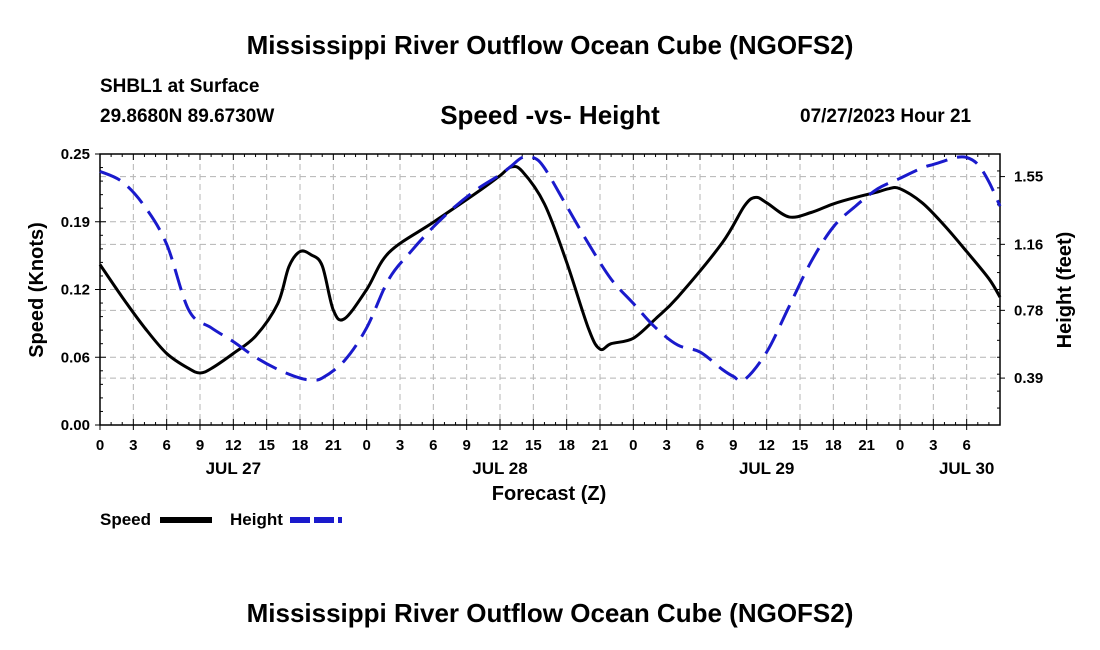  Describe the element at coordinates (37, 290) in the screenshot. I see `y-left-axis-label: Speed (Knots)` at that location.